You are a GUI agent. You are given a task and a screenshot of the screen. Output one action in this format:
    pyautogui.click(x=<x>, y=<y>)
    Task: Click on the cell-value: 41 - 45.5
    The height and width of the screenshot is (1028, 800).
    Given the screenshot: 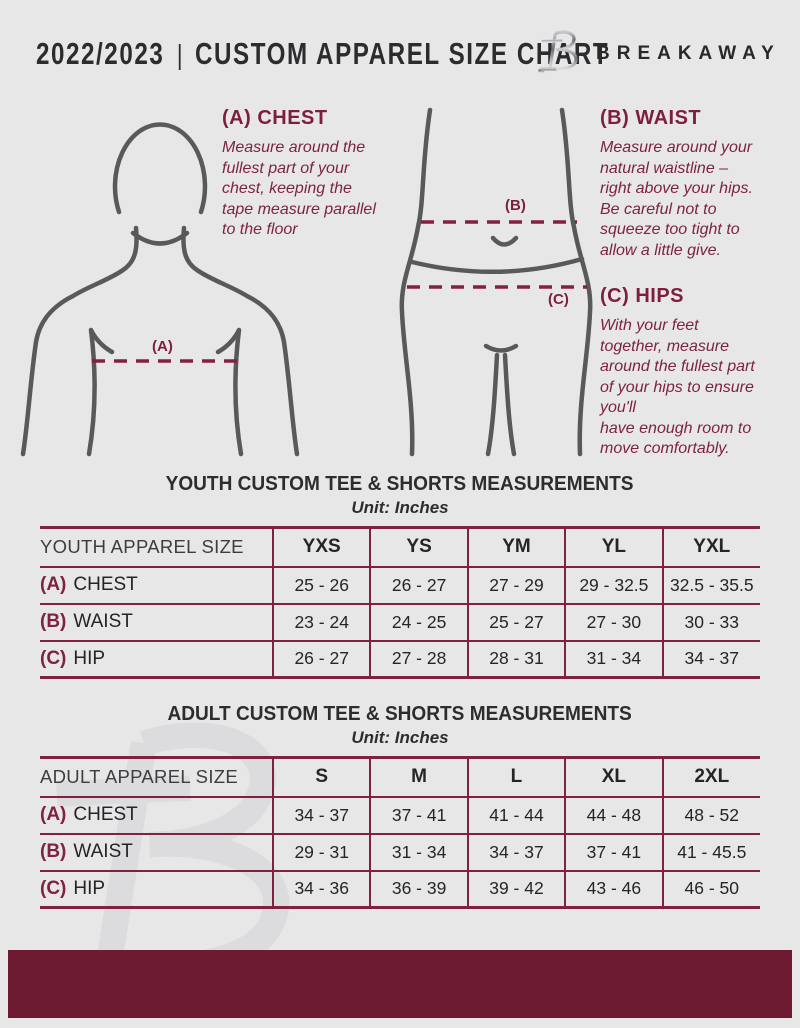 What is the action you would take?
    pyautogui.click(x=710, y=852)
    